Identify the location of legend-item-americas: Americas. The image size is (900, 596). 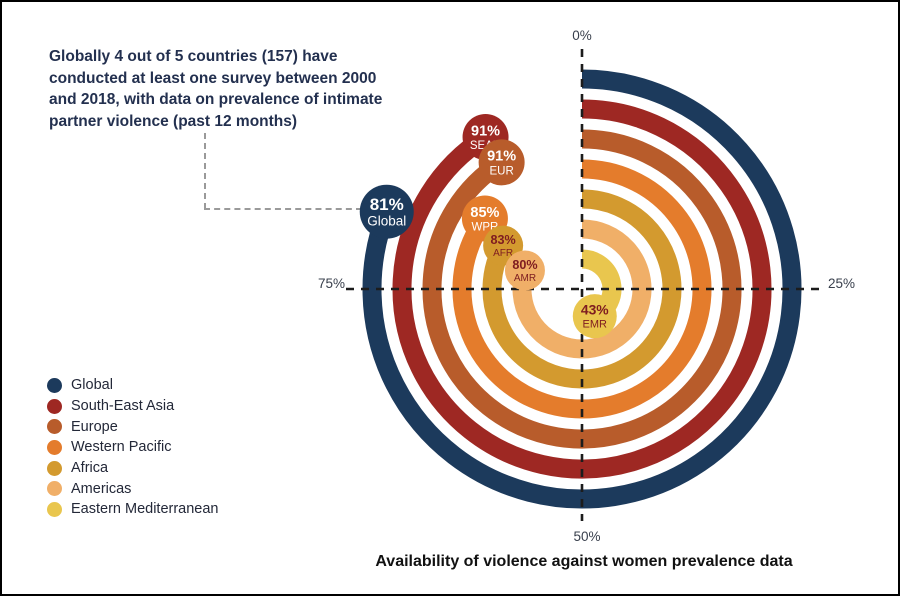
(133, 488).